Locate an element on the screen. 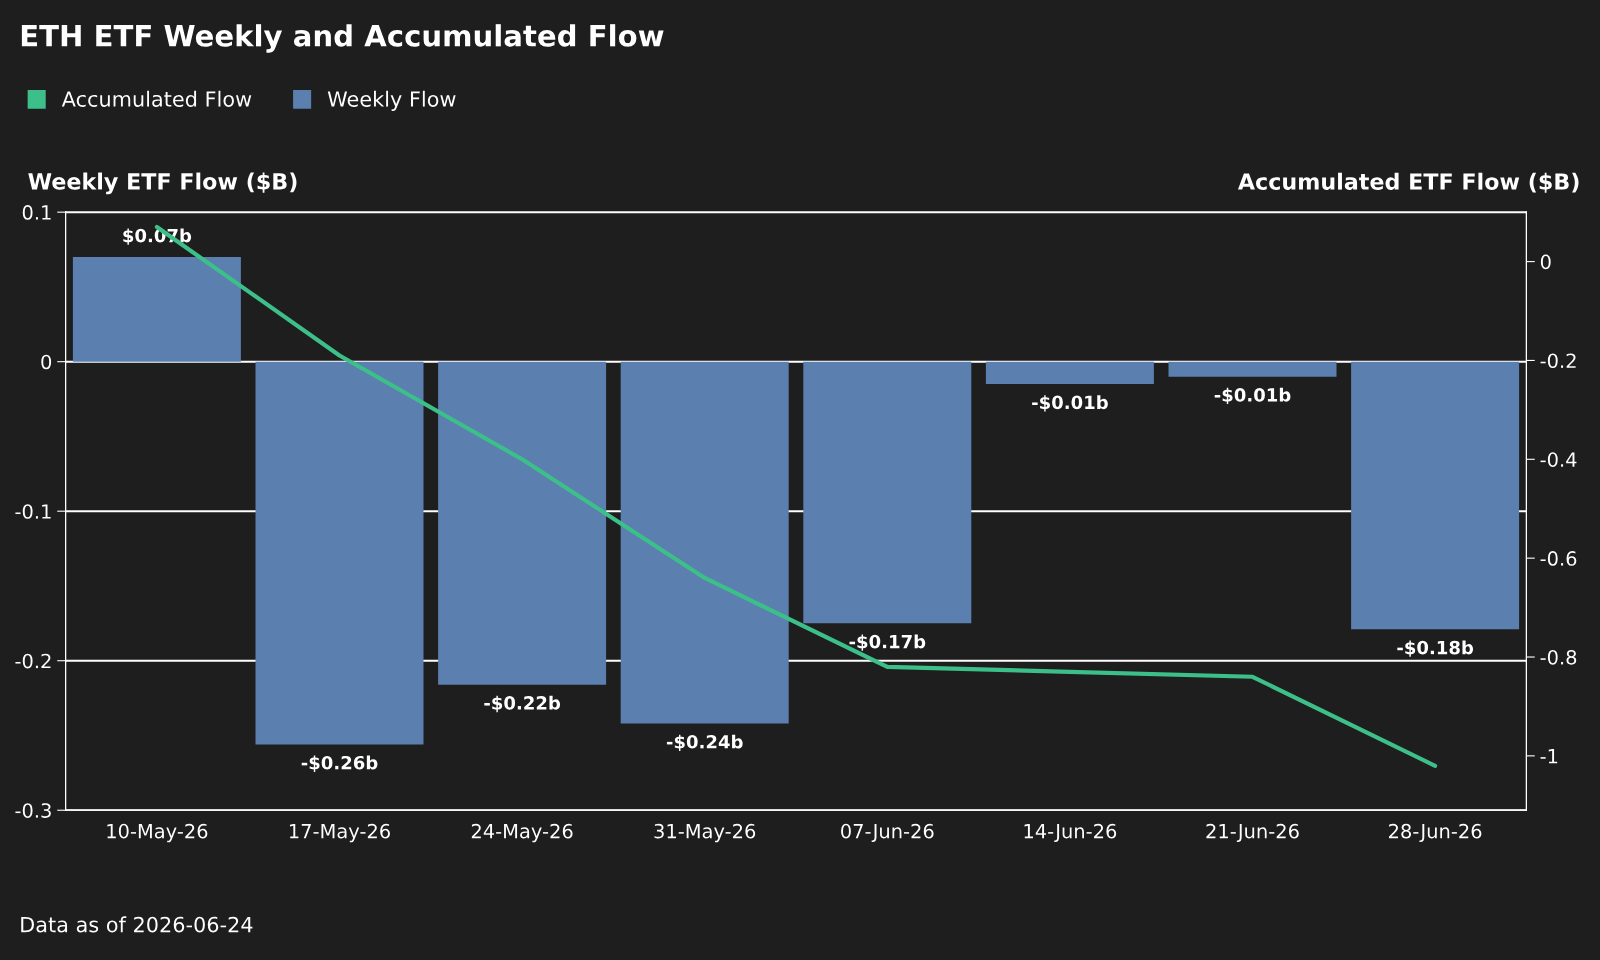 This screenshot has width=1600, height=960. chart-title: ETH ETF Weekly and Accumulated Flow is located at coordinates (342, 38).